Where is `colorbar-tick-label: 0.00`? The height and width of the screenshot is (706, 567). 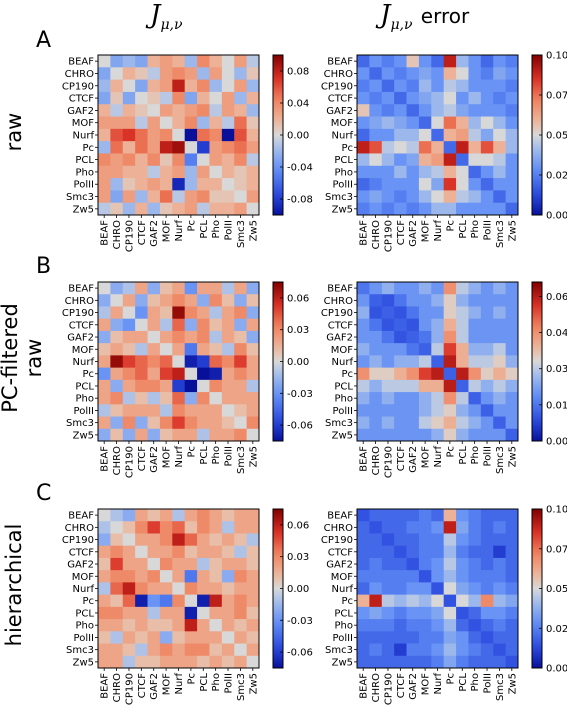 colorbar-tick-label: 0.00 is located at coordinates (298, 362).